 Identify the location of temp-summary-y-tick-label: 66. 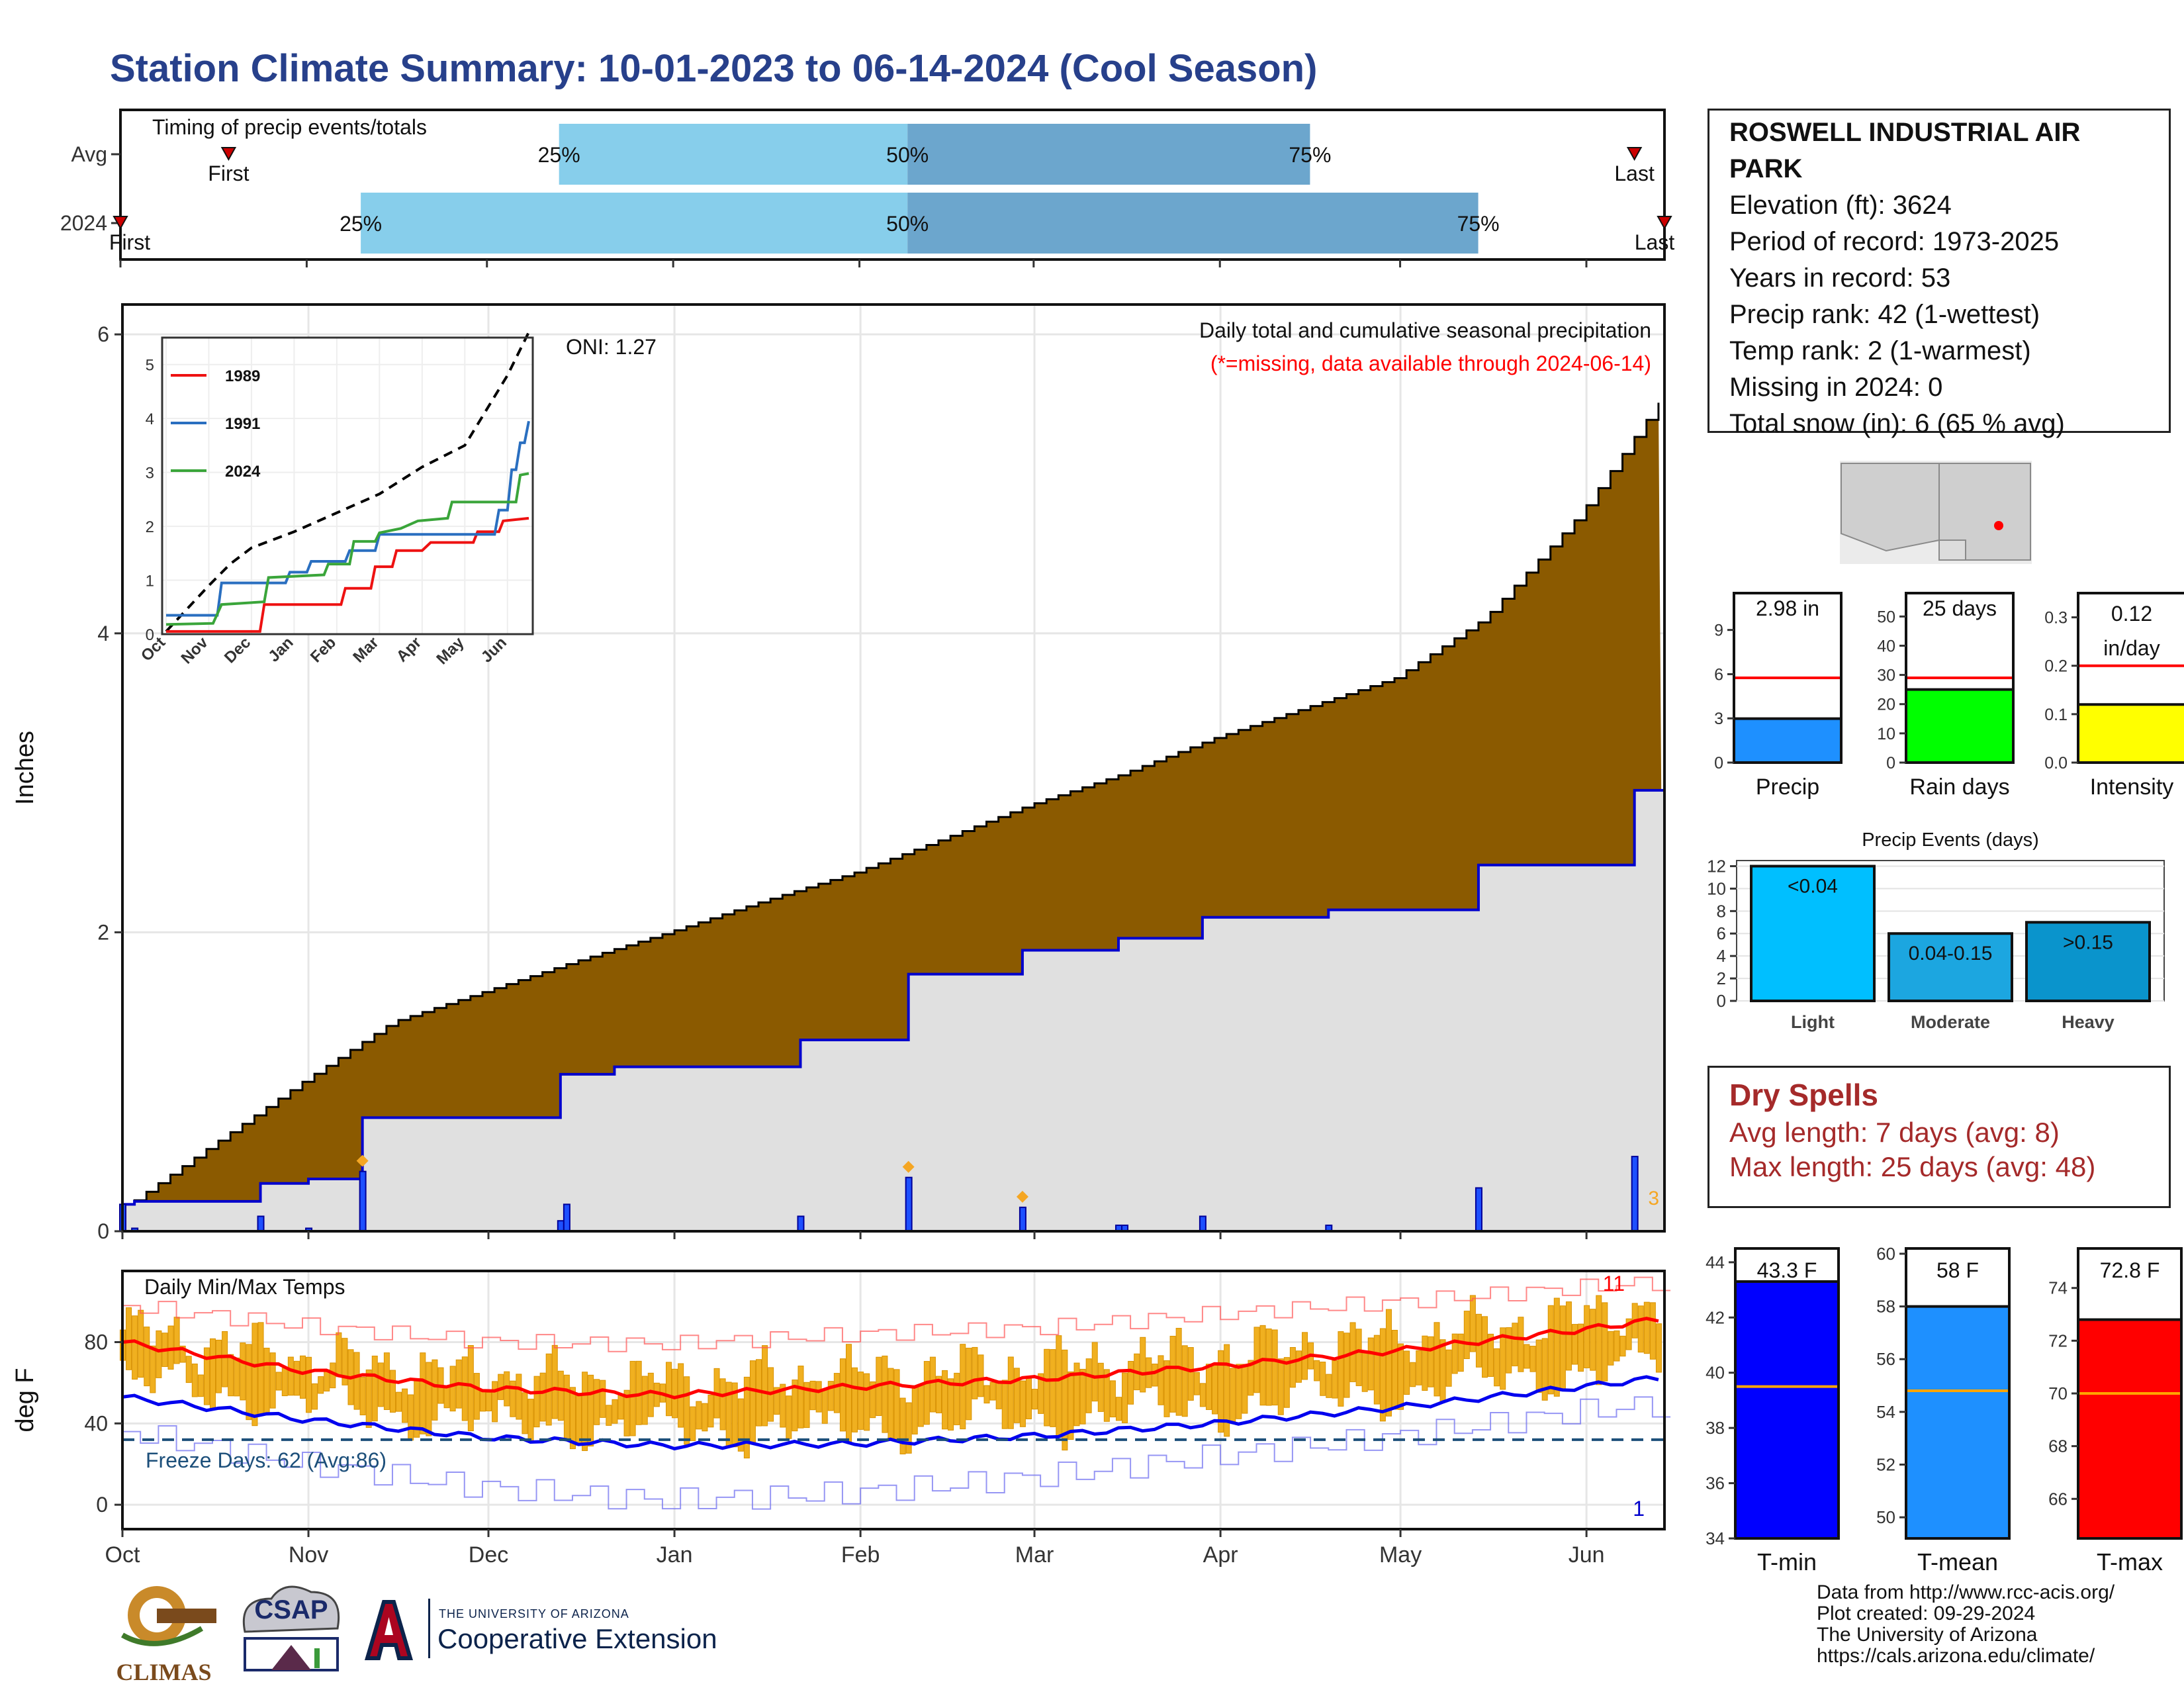
(2058, 1499).